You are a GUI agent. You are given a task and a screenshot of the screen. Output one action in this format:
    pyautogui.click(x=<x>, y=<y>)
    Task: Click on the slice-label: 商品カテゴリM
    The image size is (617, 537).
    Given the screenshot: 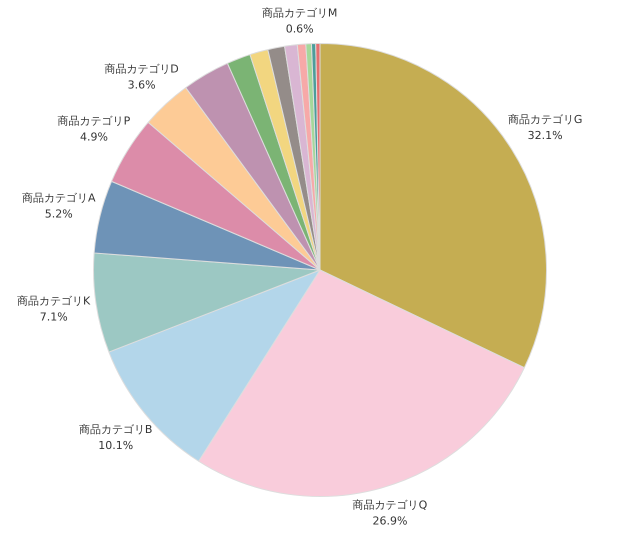 What is the action you would take?
    pyautogui.click(x=300, y=13)
    